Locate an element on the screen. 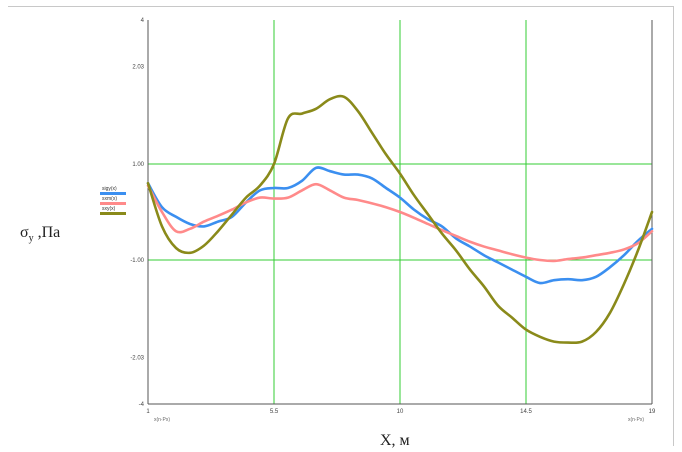  x-tick-label: 5.5 is located at coordinates (274, 412).